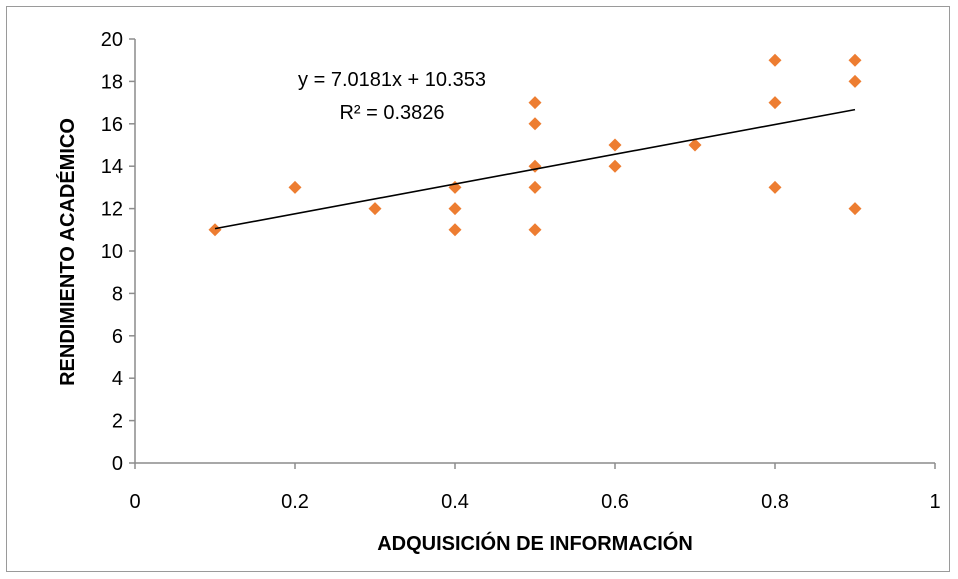 This screenshot has width=958, height=579. I want to click on trendline, so click(535, 169).